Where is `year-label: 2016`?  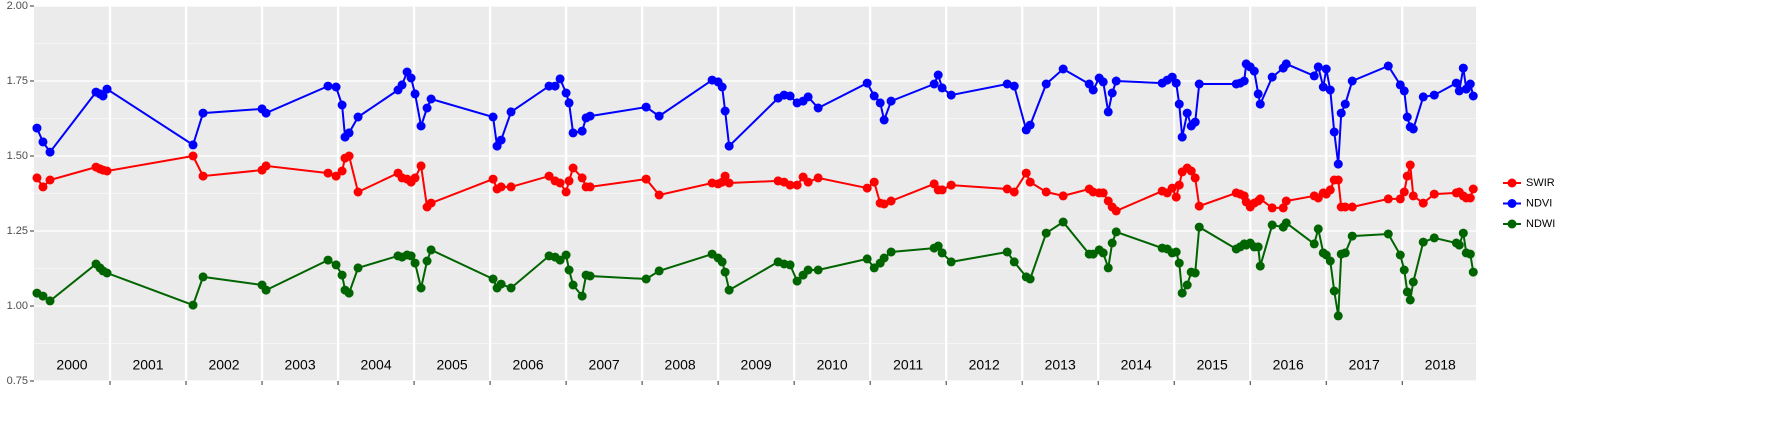
year-label: 2016 is located at coordinates (1288, 365).